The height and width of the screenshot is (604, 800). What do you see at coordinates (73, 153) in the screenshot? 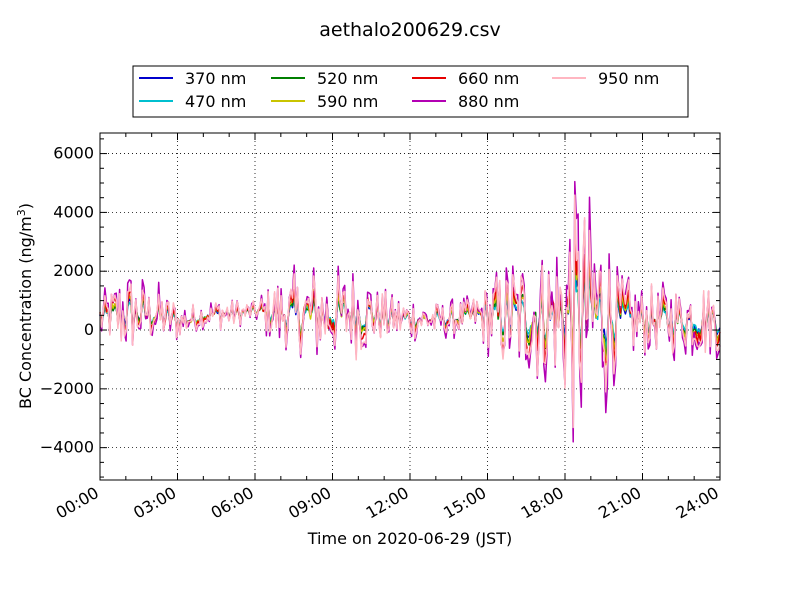
I see `y-tick-label: 6000` at bounding box center [73, 153].